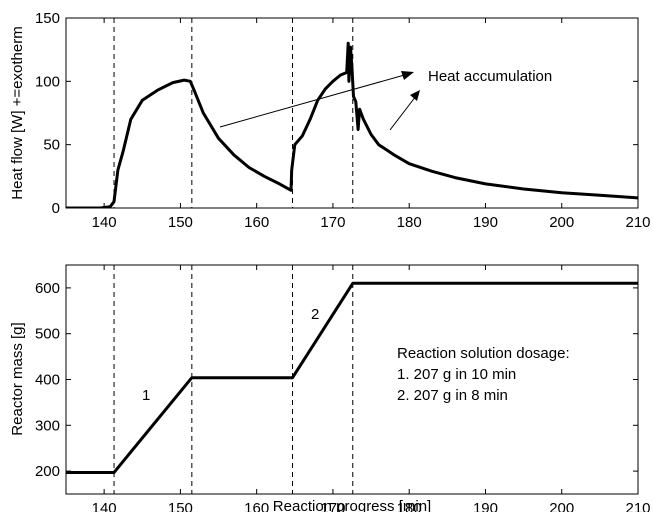 This screenshot has width=653, height=512. Describe the element at coordinates (490, 76) in the screenshot. I see `heat-accumulation-label: Heat accumulation` at that location.